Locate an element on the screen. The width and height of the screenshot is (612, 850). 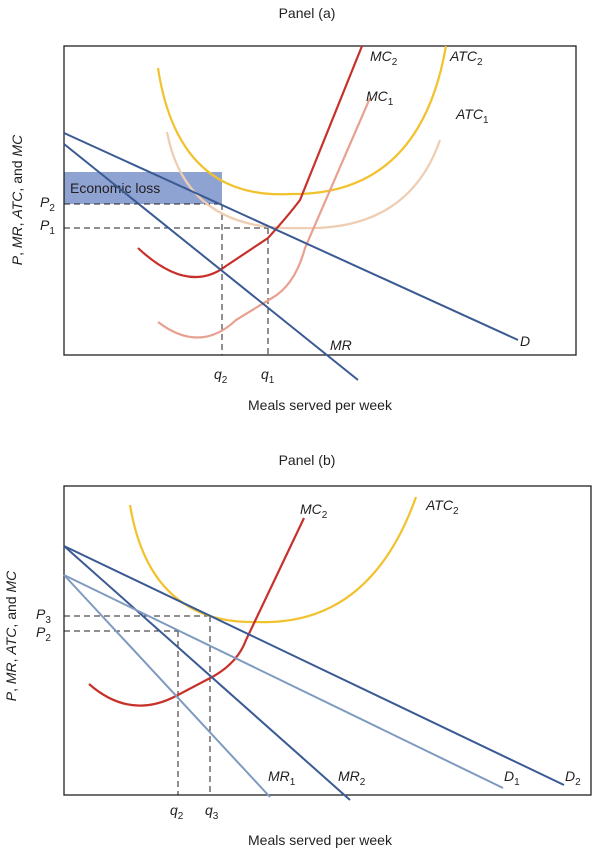
panel-a-x-axis-title: Meals served per week is located at coordinates (320, 405).